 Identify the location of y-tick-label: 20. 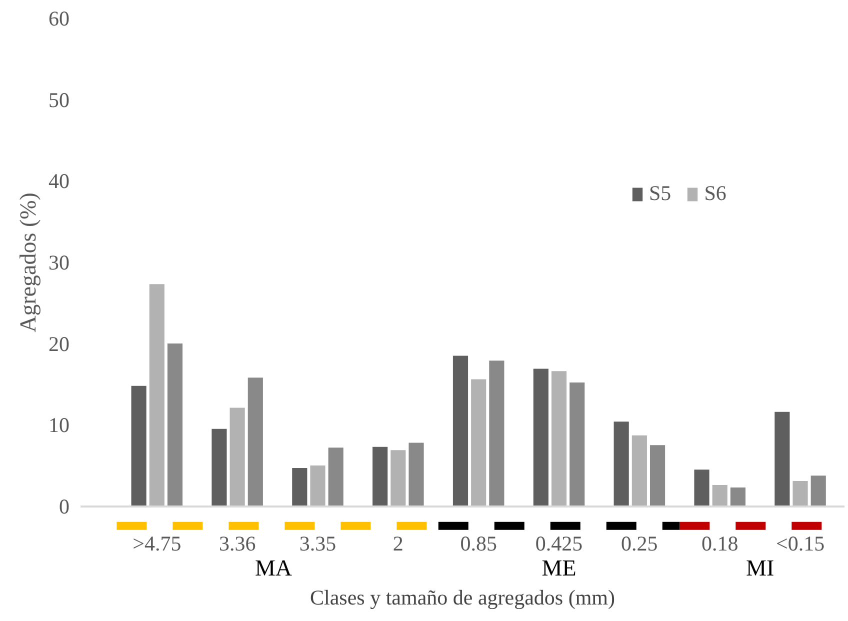
(59, 344).